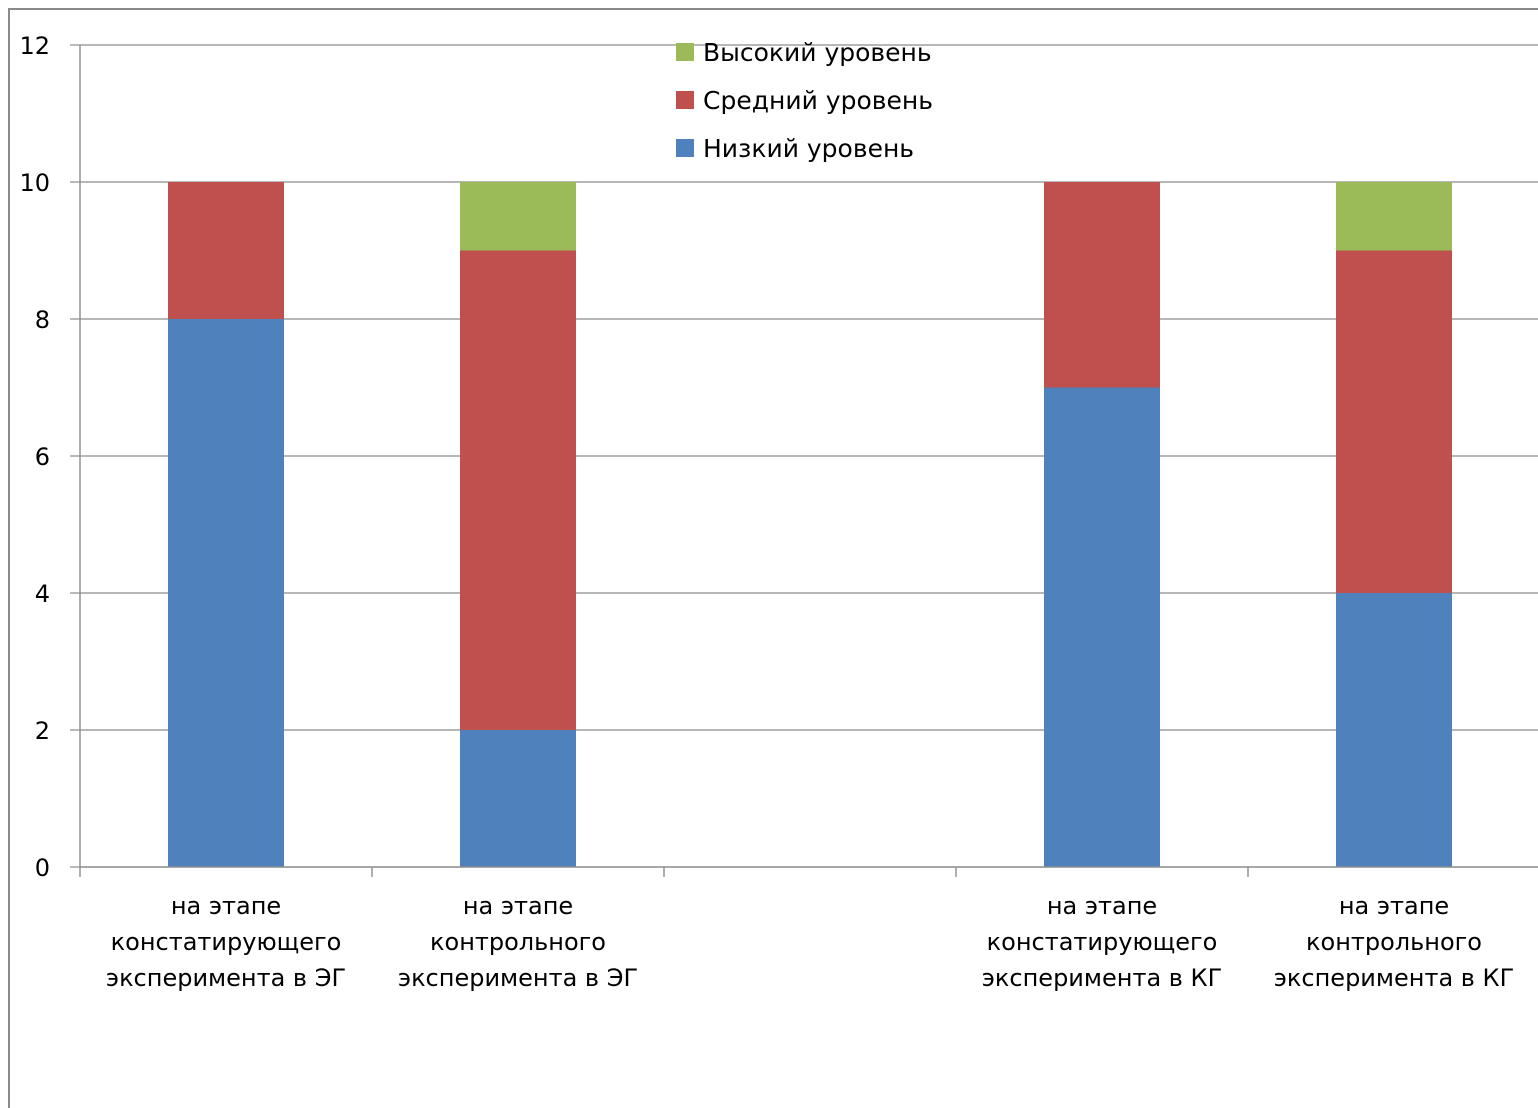 This screenshot has height=1108, width=1538. Describe the element at coordinates (42, 320) in the screenshot. I see `y-tick-label: 8` at that location.